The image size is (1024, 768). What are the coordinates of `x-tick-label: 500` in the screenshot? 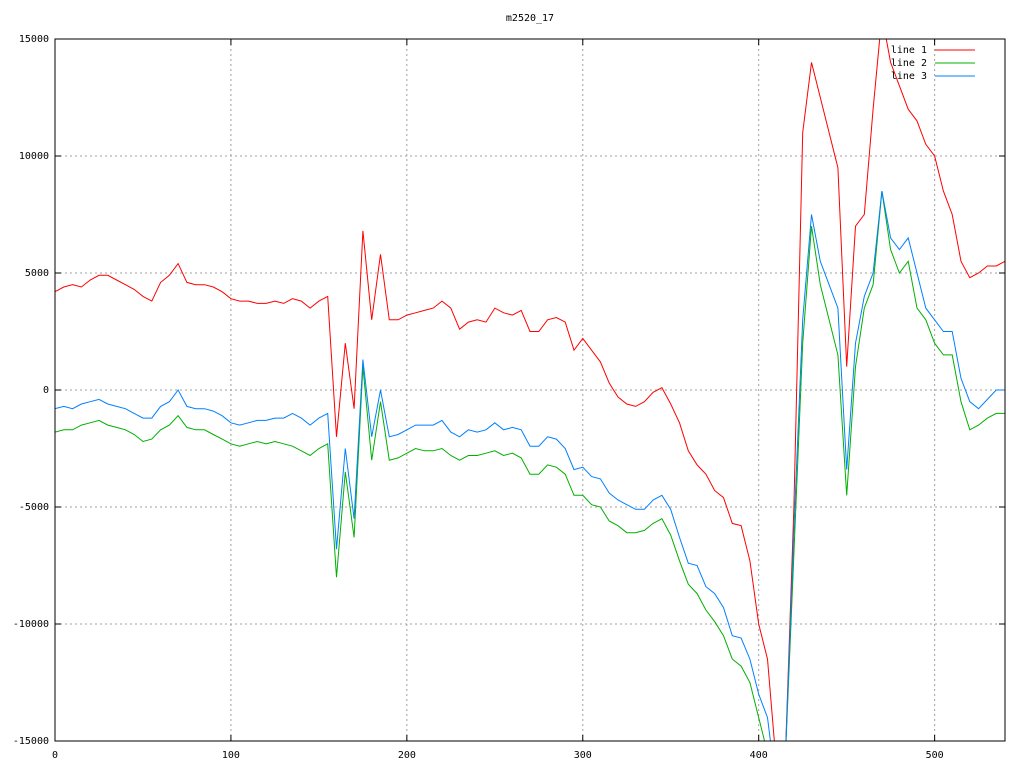 It's located at (935, 755).